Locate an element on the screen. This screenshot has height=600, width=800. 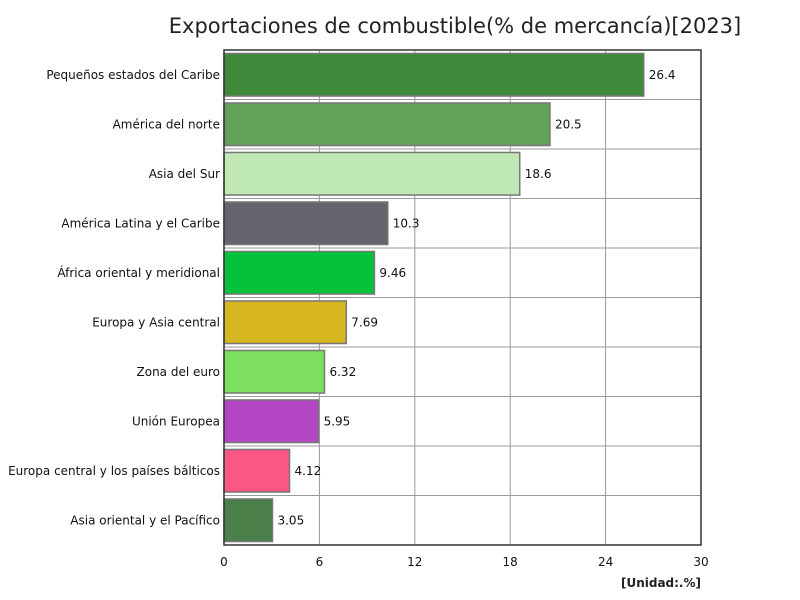
category-label: África oriental y meridional is located at coordinates (138, 272).